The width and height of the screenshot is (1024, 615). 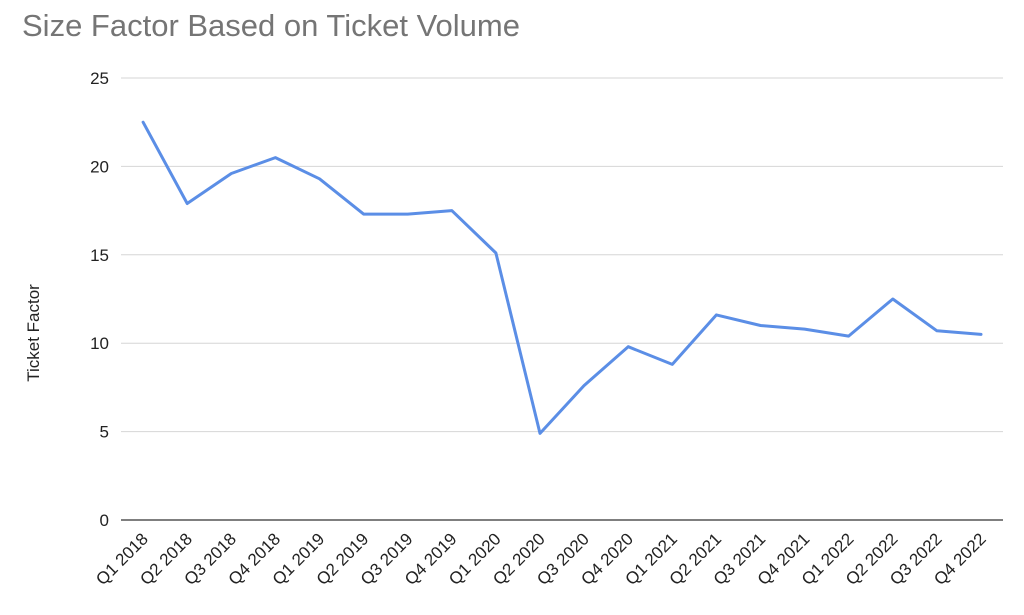 What do you see at coordinates (104, 520) in the screenshot?
I see `y-tick-label: 0` at bounding box center [104, 520].